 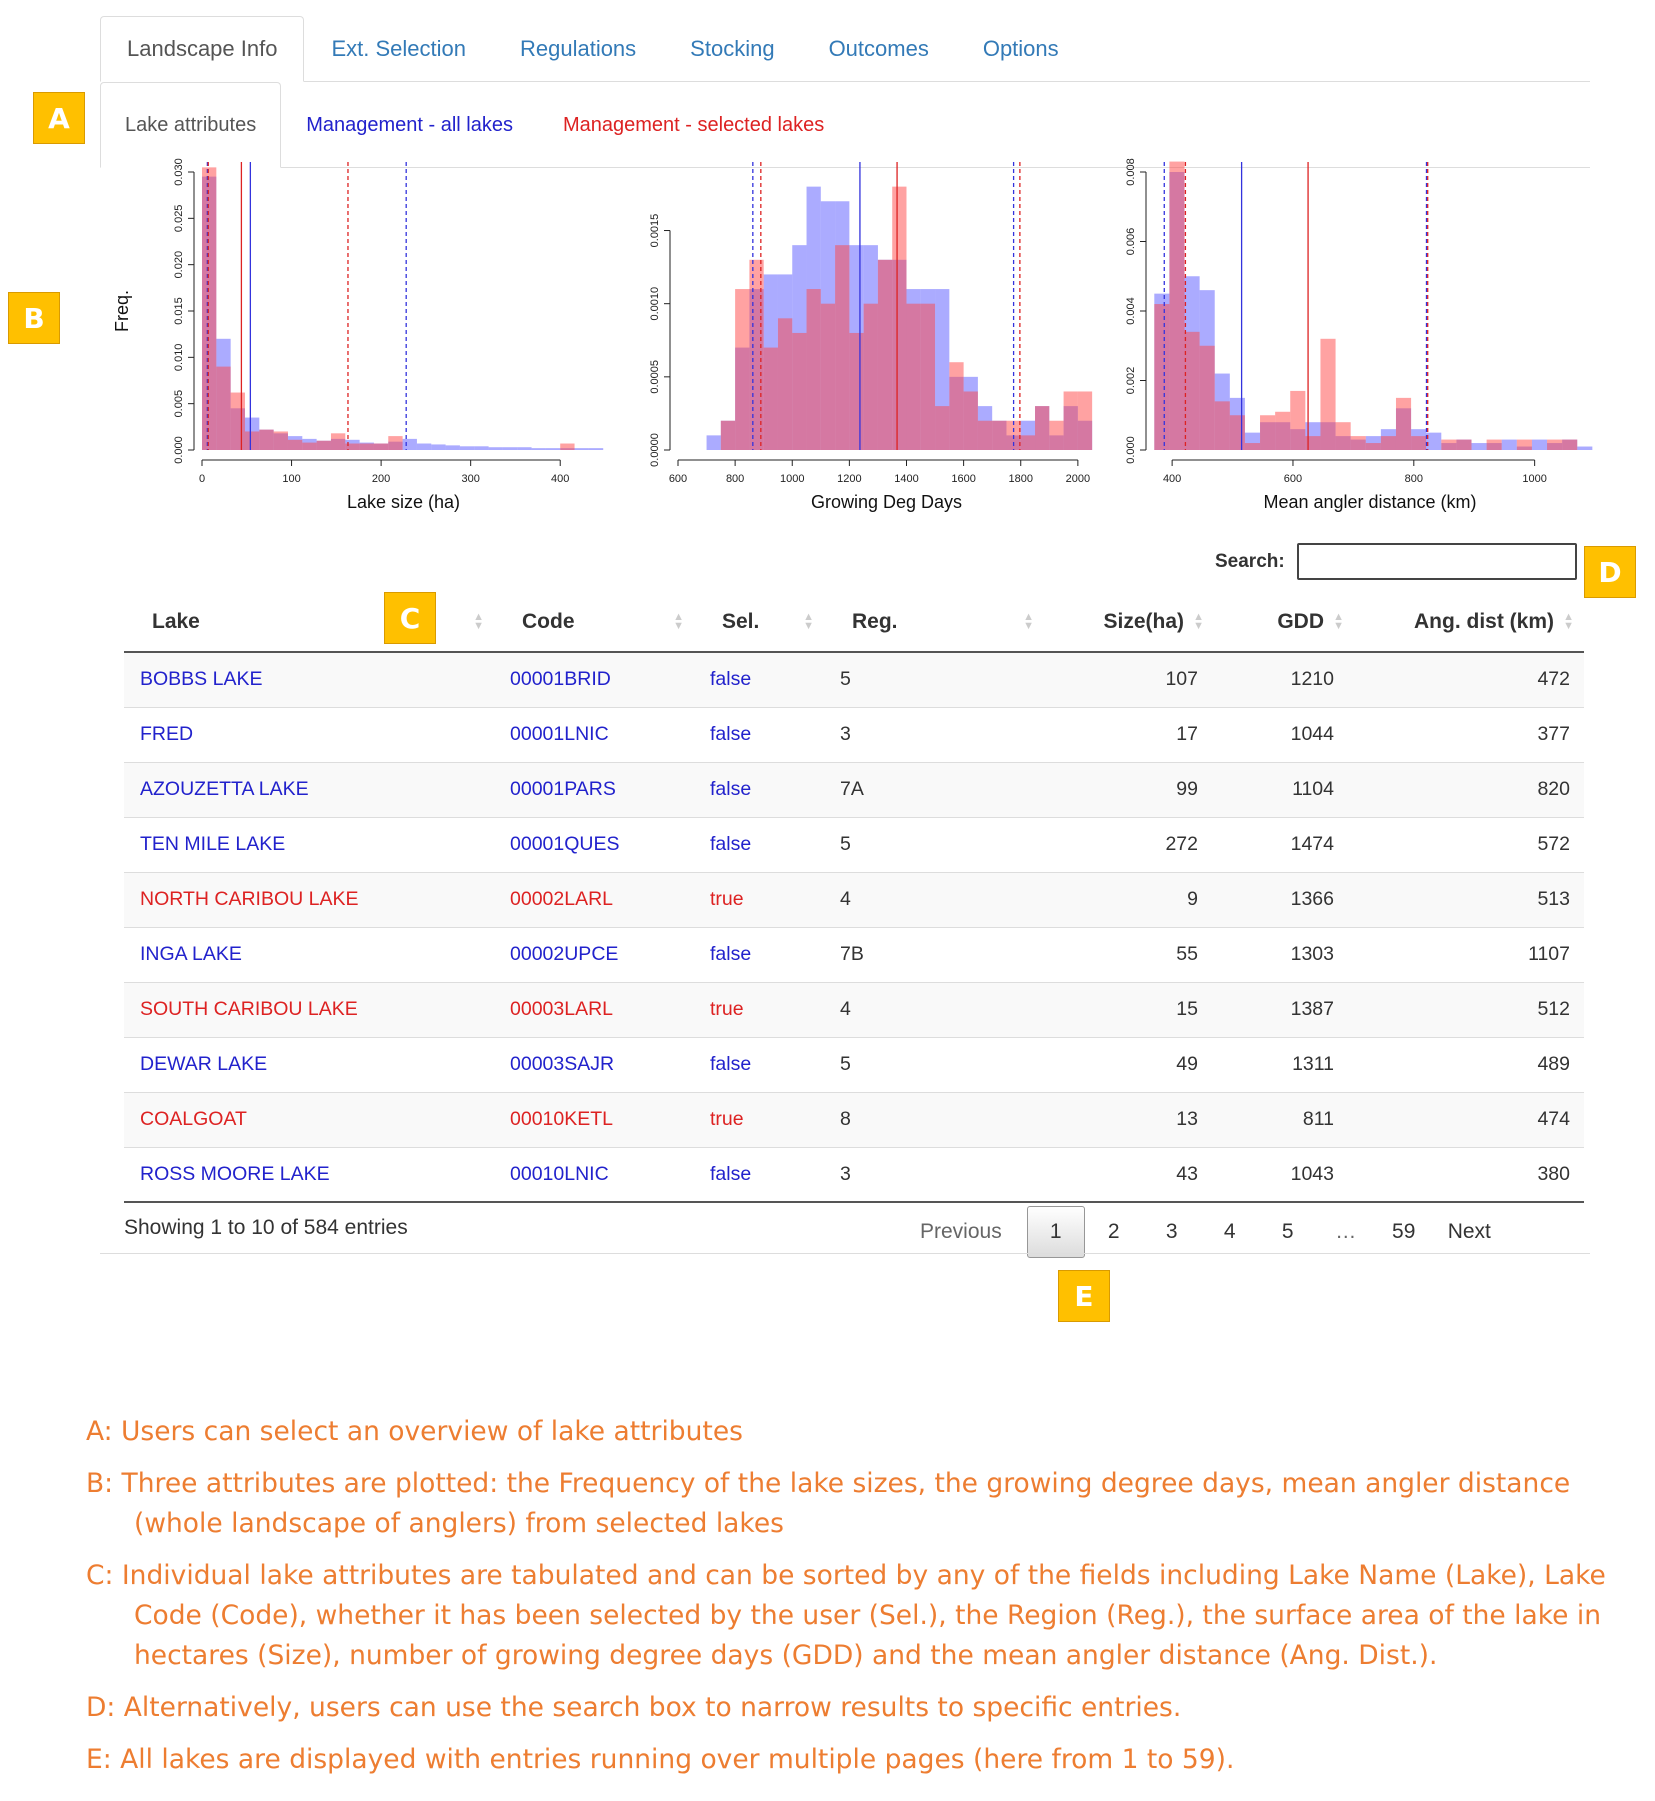 What do you see at coordinates (1229, 1231) in the screenshot?
I see `page-button-4: 4` at bounding box center [1229, 1231].